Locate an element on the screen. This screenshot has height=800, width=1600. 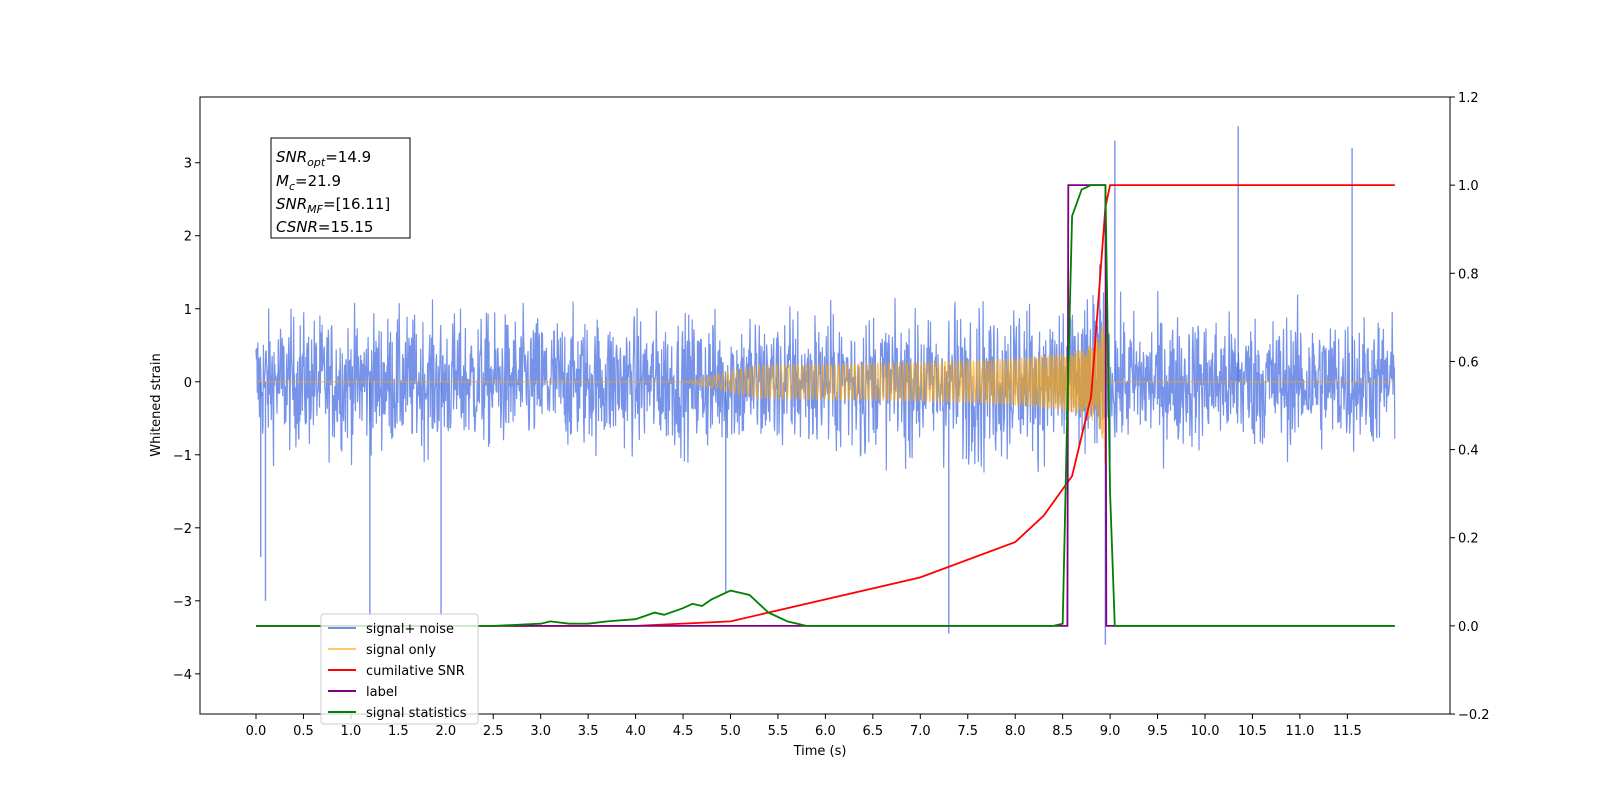
y-tick-label: 3 is located at coordinates (188, 164).